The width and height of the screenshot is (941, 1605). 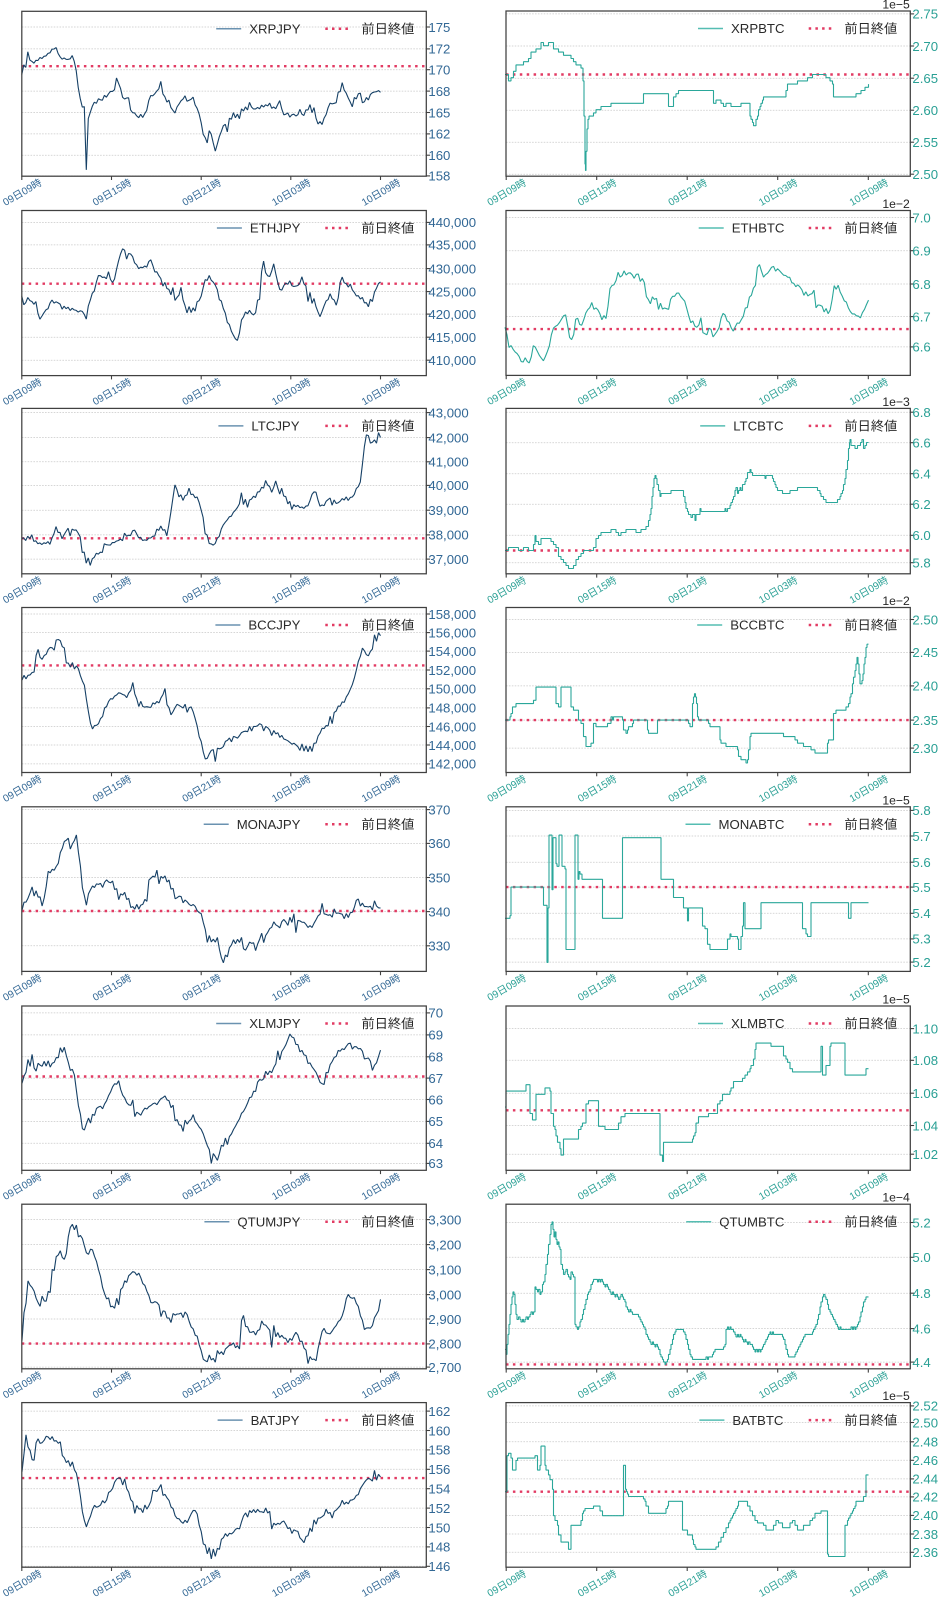 What do you see at coordinates (452, 268) in the screenshot?
I see `svg-text: 430,000` at bounding box center [452, 268].